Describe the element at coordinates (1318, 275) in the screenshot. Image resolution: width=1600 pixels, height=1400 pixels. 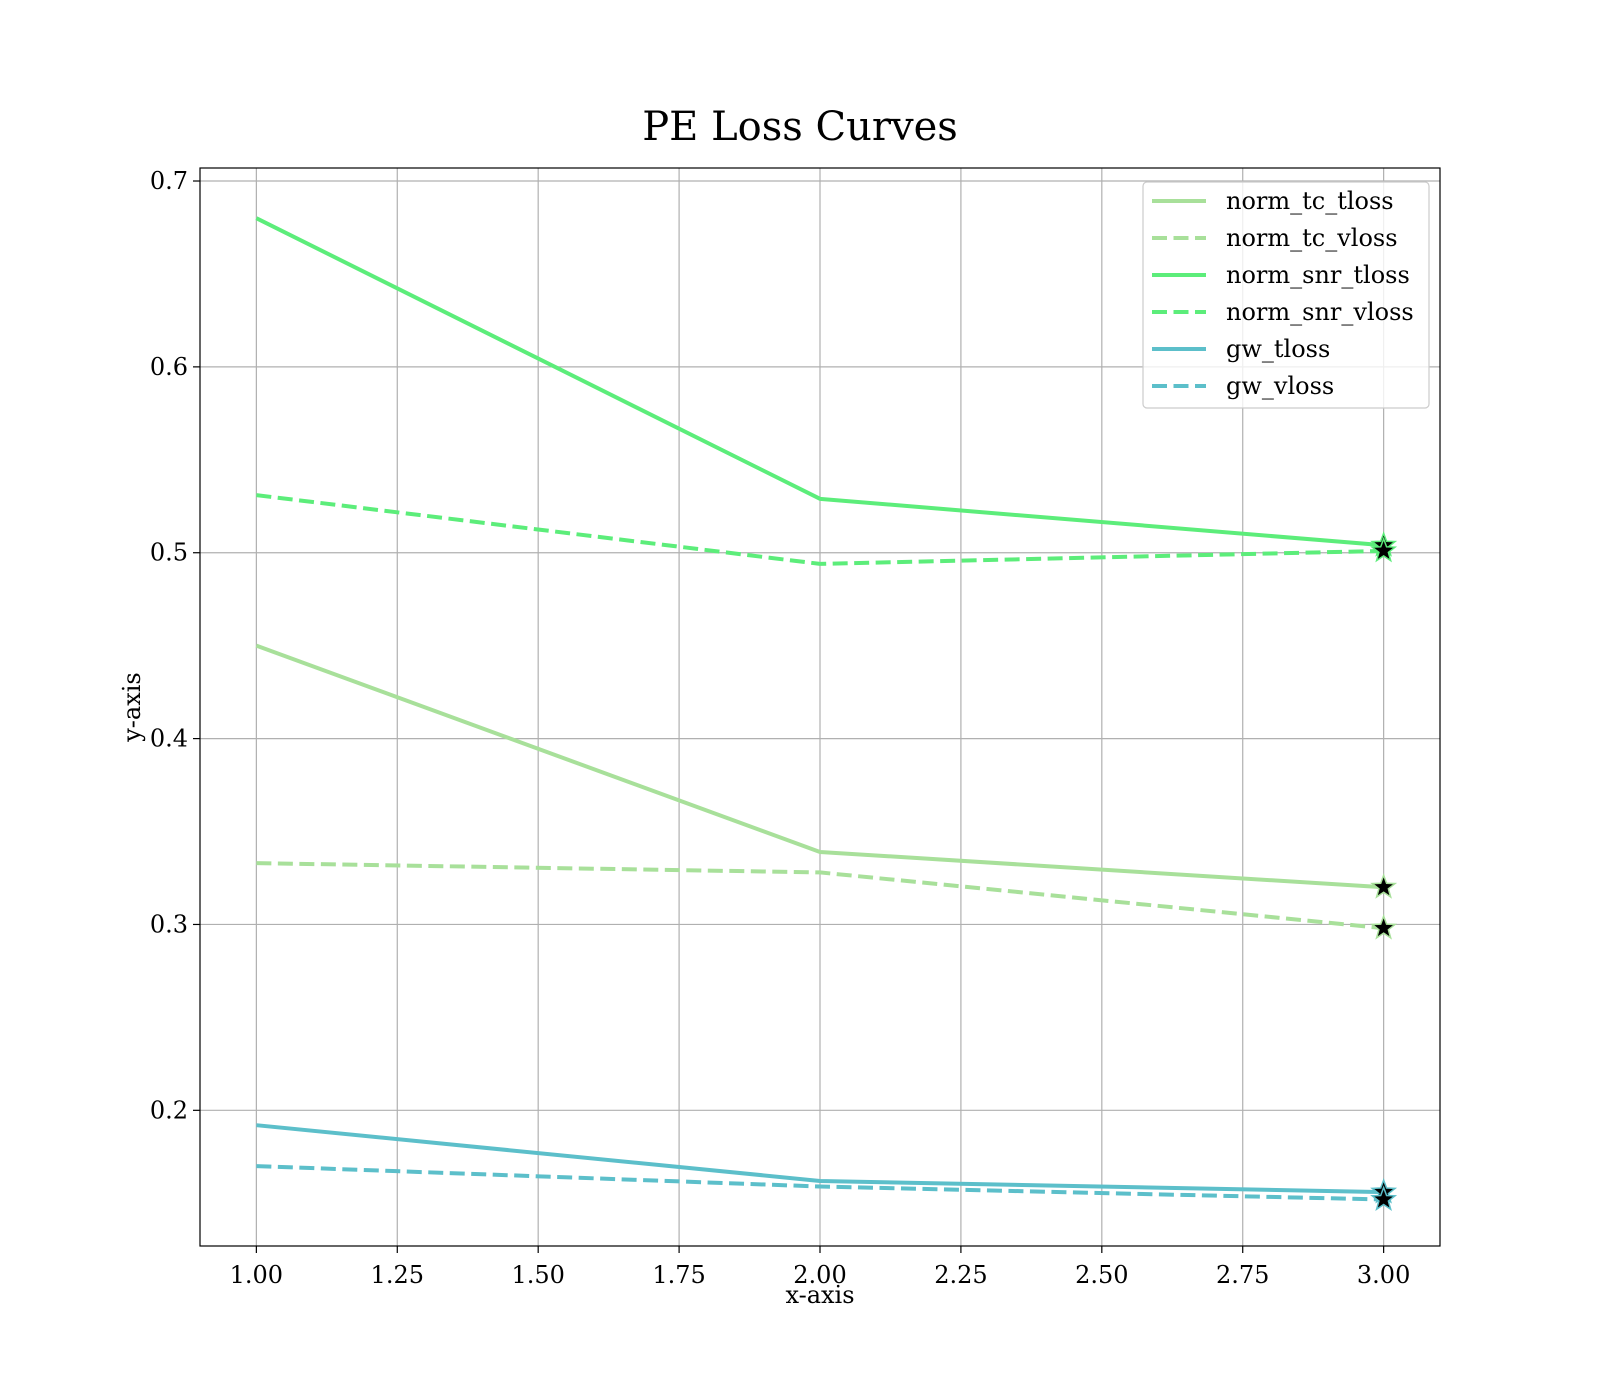
I see `legend-label-norm_snr_tloss: norm_snr_tloss` at that location.